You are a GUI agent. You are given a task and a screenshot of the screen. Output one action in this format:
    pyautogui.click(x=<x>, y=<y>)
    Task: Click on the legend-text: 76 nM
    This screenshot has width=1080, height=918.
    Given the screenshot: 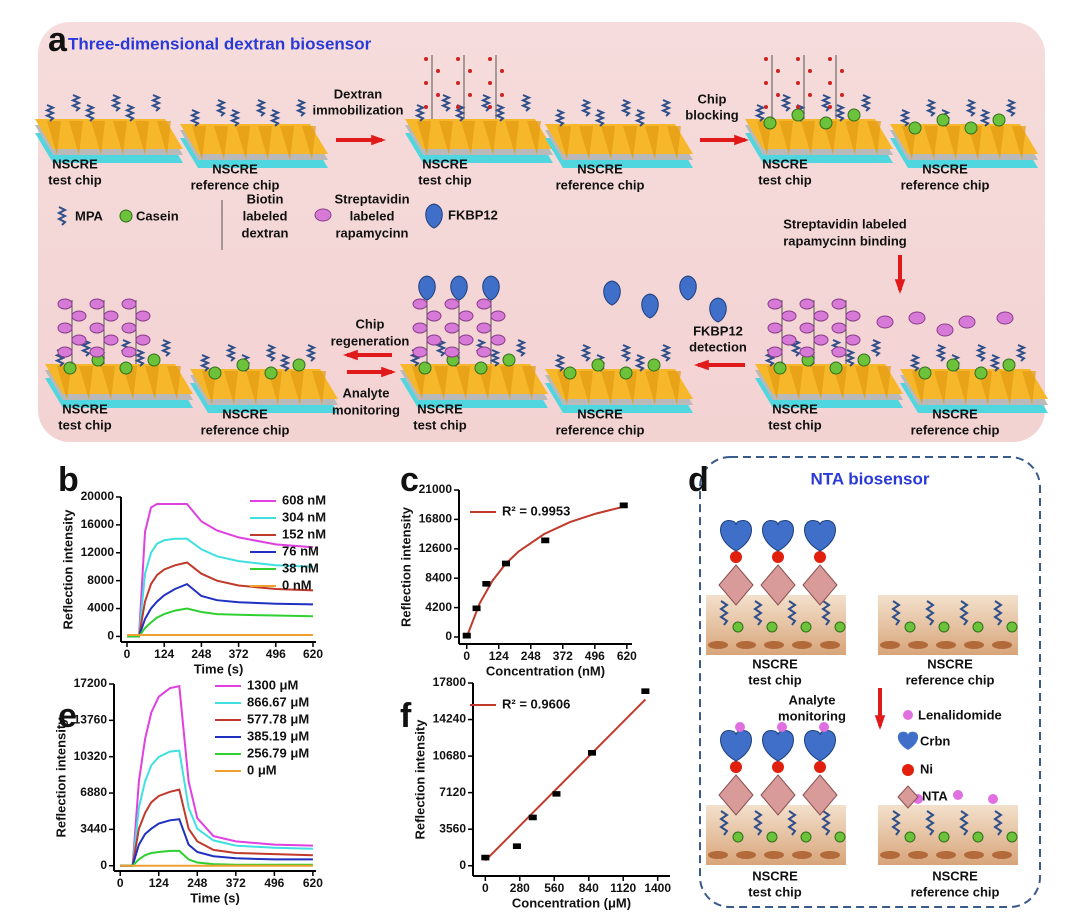 What is the action you would take?
    pyautogui.click(x=300, y=550)
    